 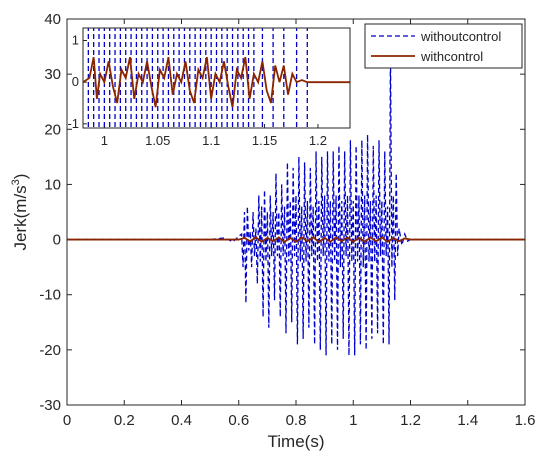 I want to click on x-tick-label: 1.2, so click(x=410, y=420).